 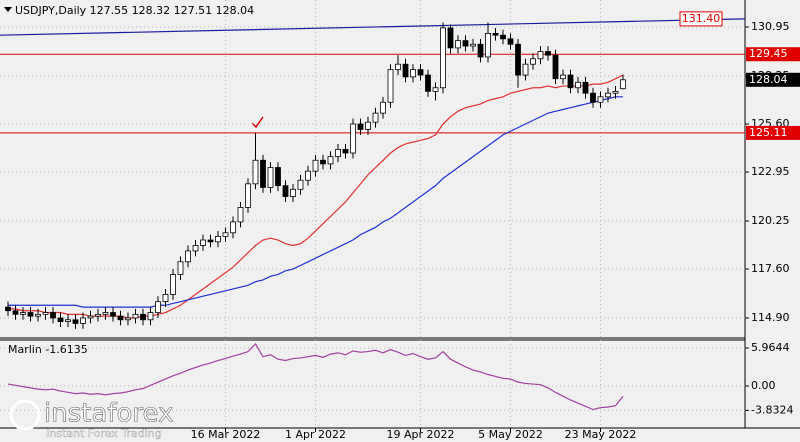 I want to click on trend-label-box, so click(x=701, y=19).